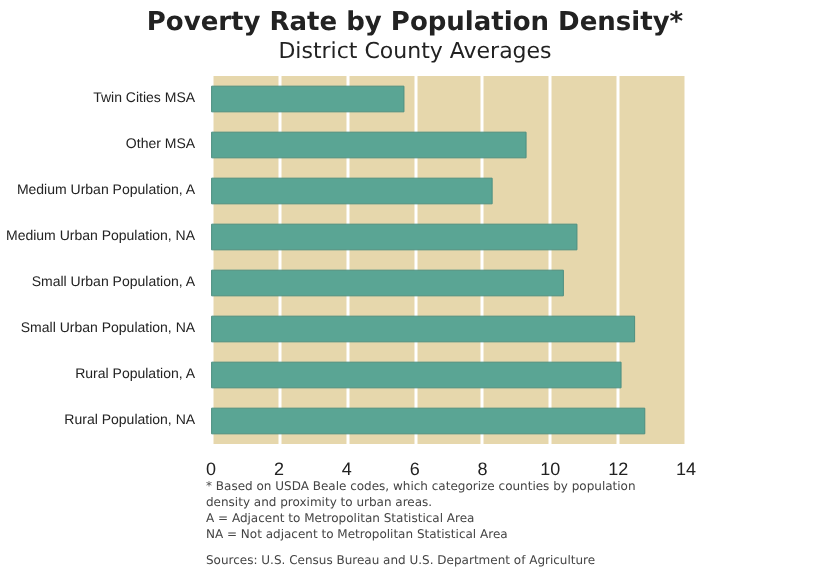 Image resolution: width=830 pixels, height=586 pixels. Describe the element at coordinates (211, 469) in the screenshot. I see `x-tick-label: 0` at that location.